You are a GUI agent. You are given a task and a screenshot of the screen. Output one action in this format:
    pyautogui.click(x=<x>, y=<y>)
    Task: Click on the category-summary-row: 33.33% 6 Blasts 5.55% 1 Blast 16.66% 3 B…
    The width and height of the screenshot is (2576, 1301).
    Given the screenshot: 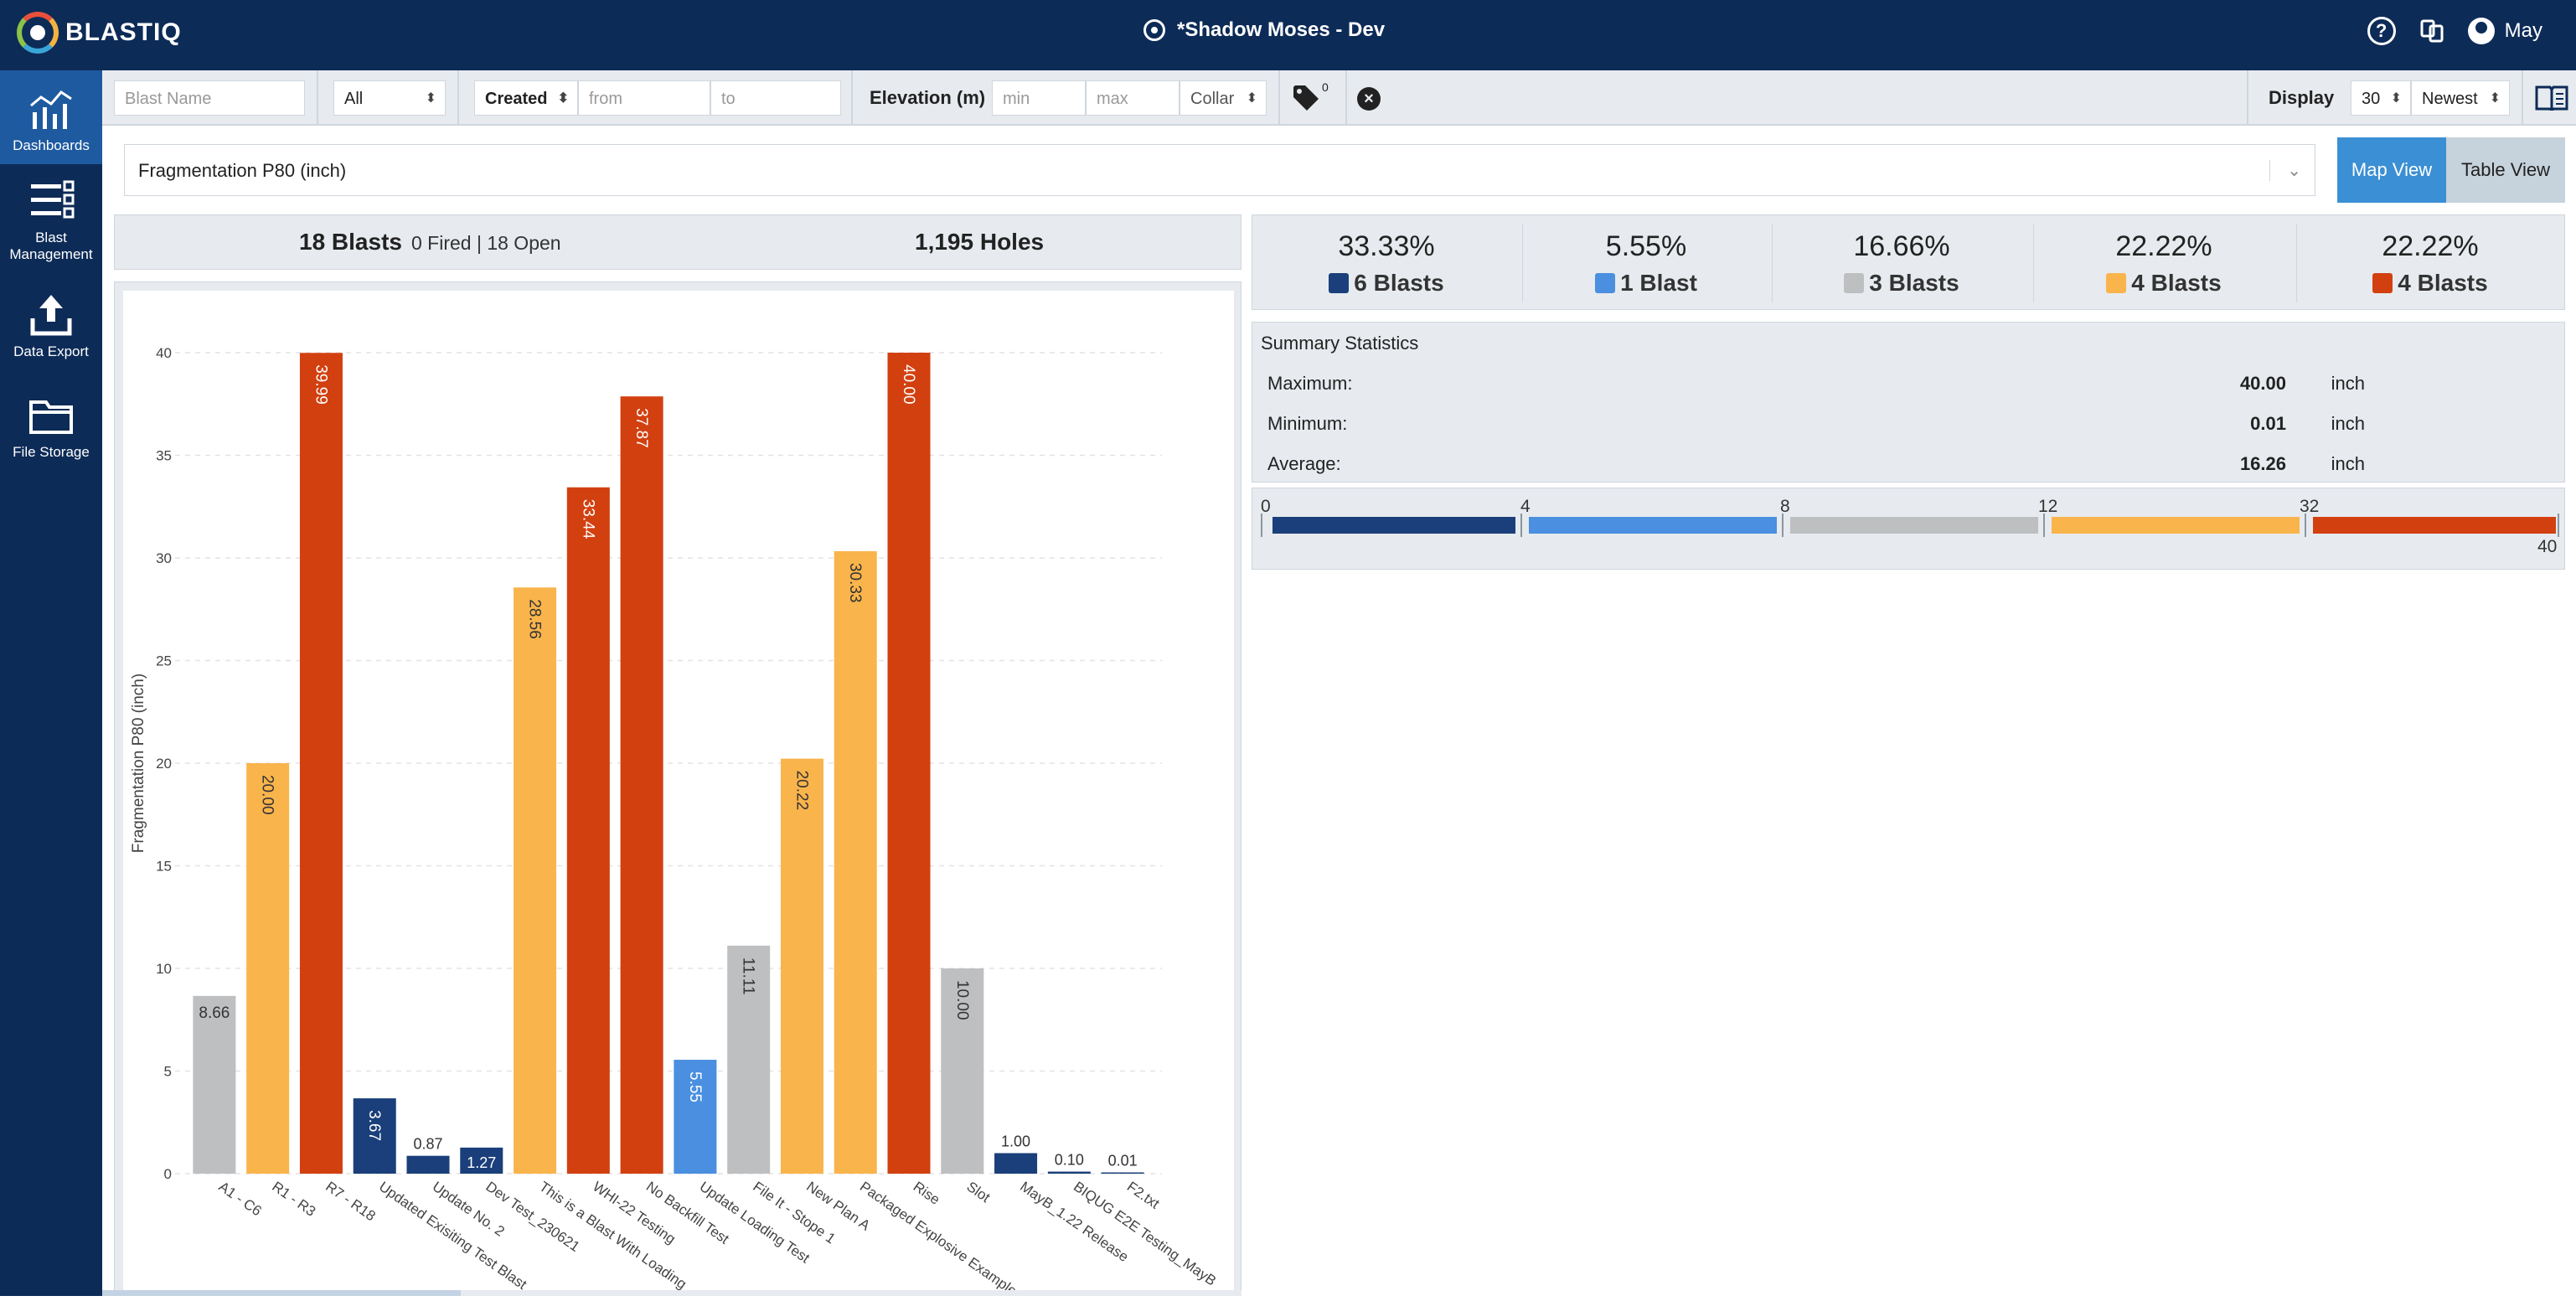 What is the action you would take?
    pyautogui.click(x=1908, y=262)
    